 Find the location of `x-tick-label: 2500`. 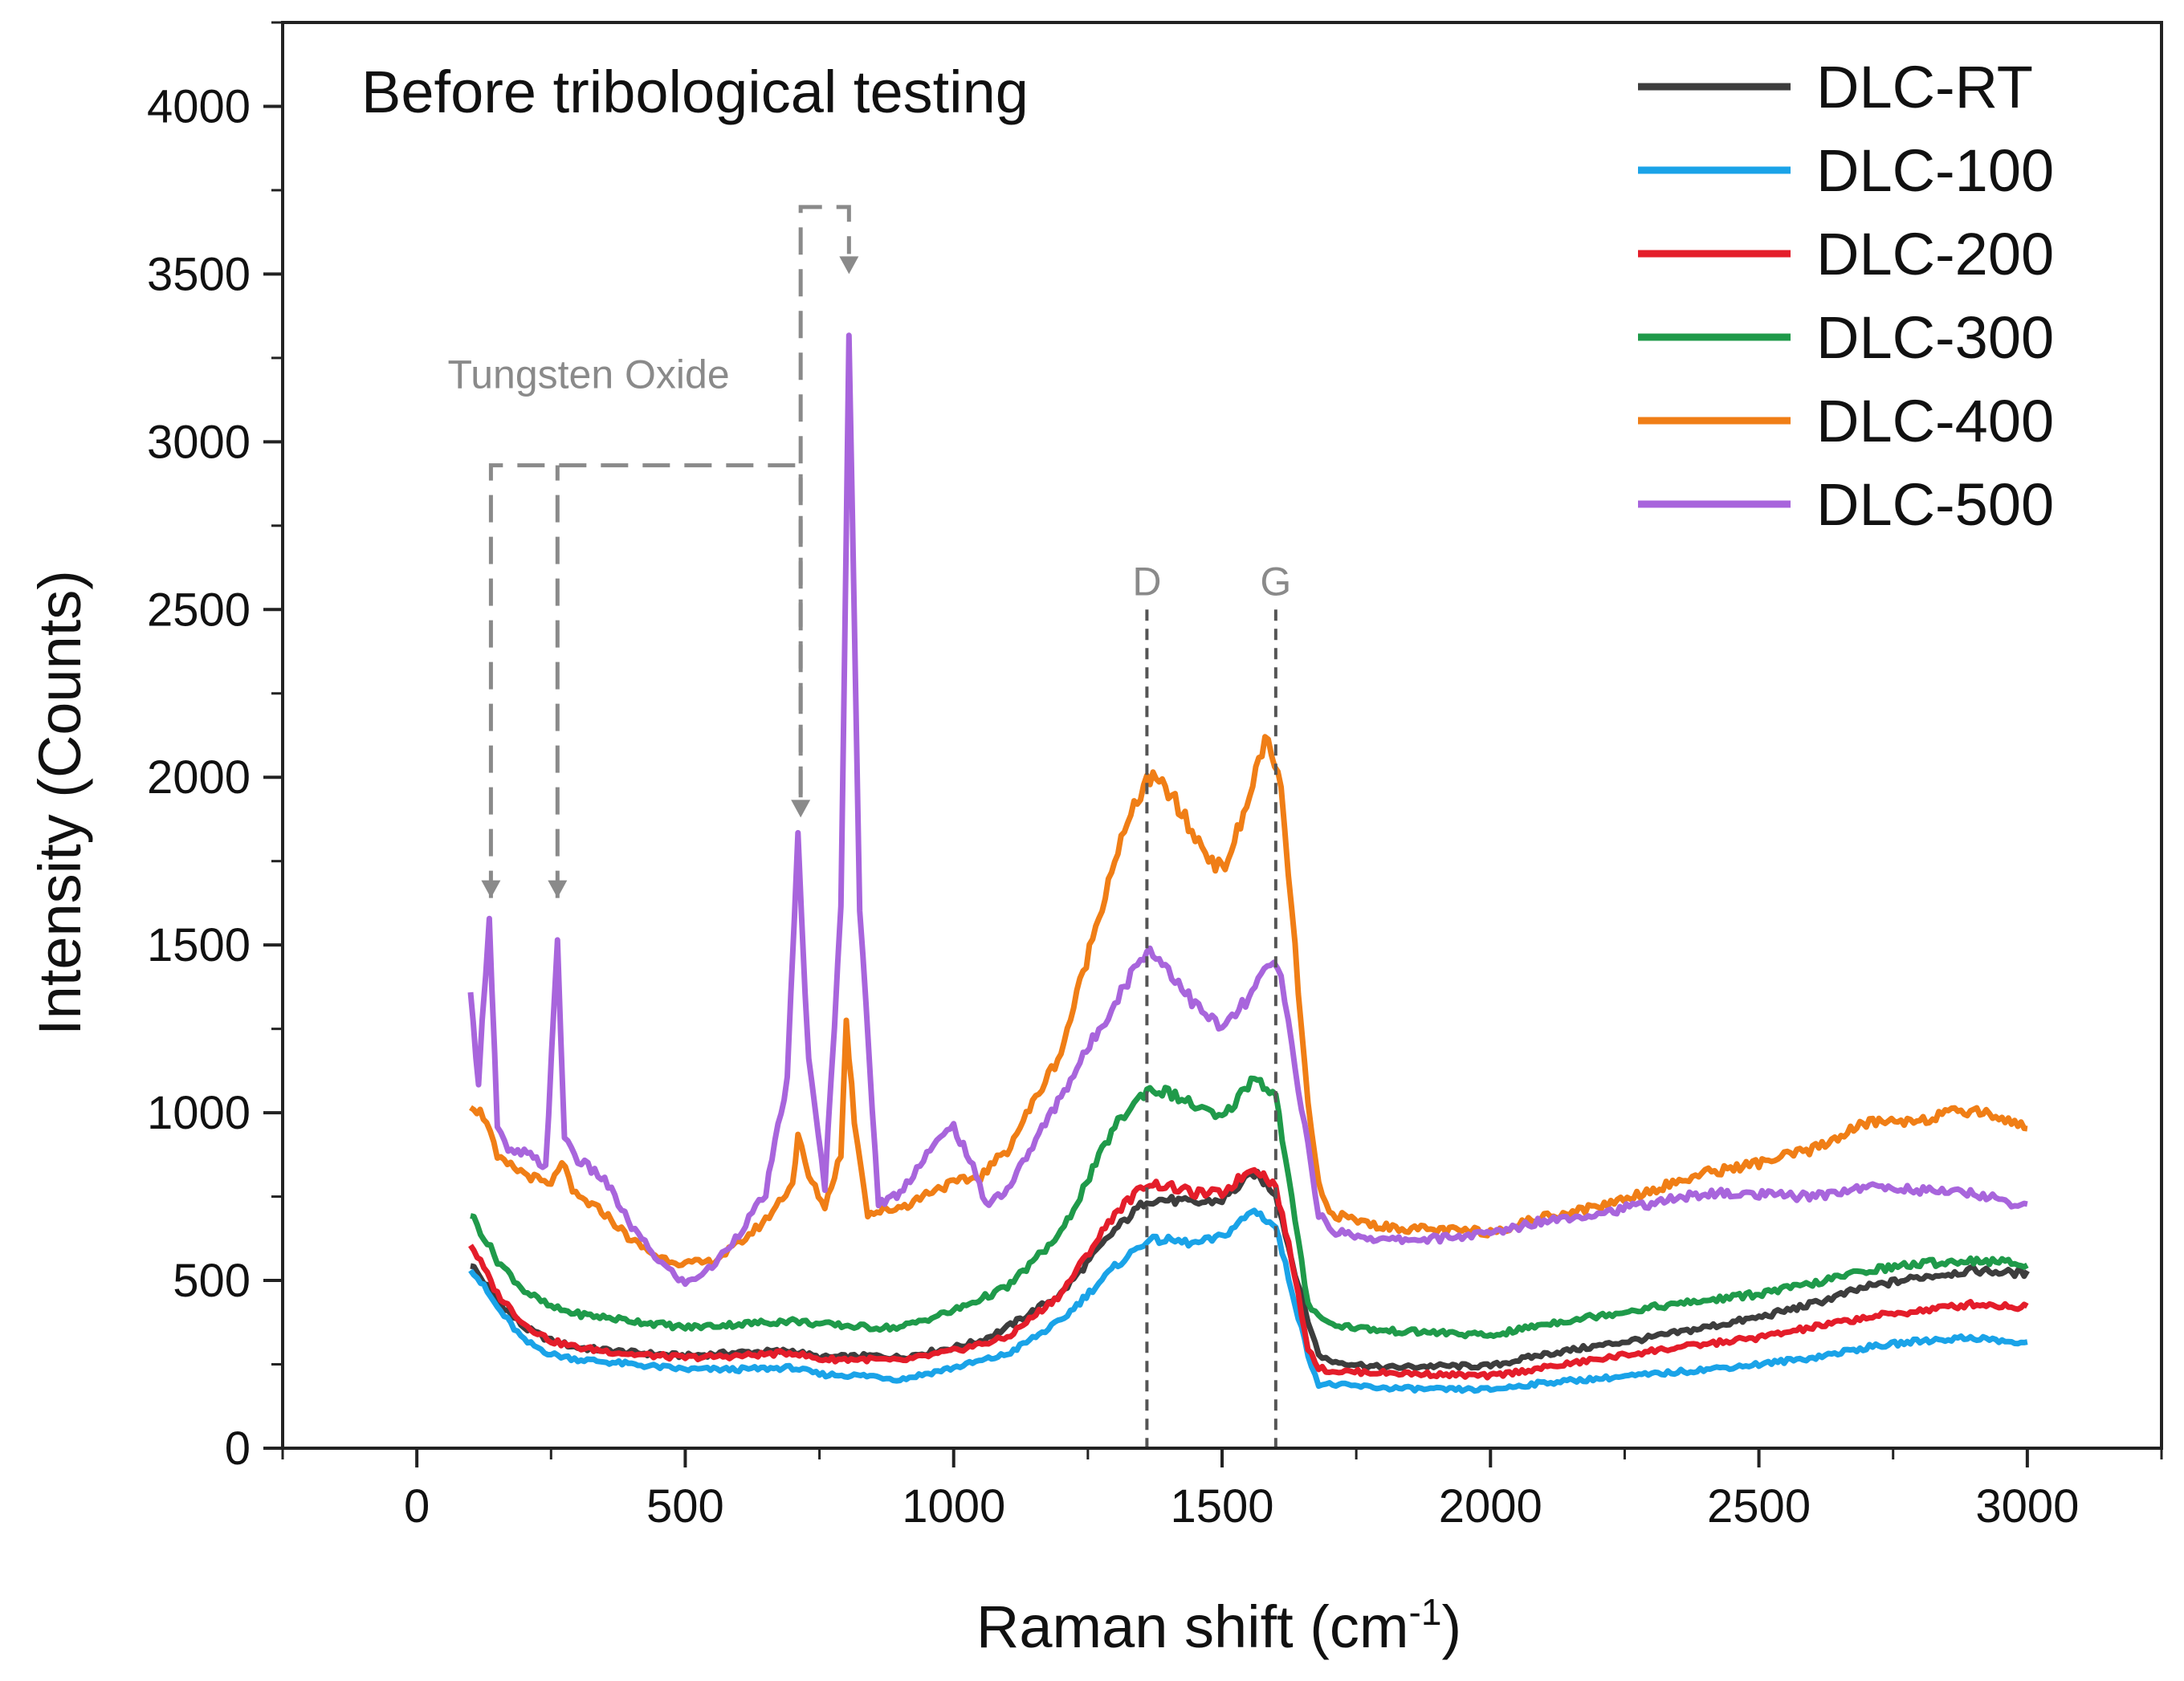

x-tick-label: 2500 is located at coordinates (1759, 1506).